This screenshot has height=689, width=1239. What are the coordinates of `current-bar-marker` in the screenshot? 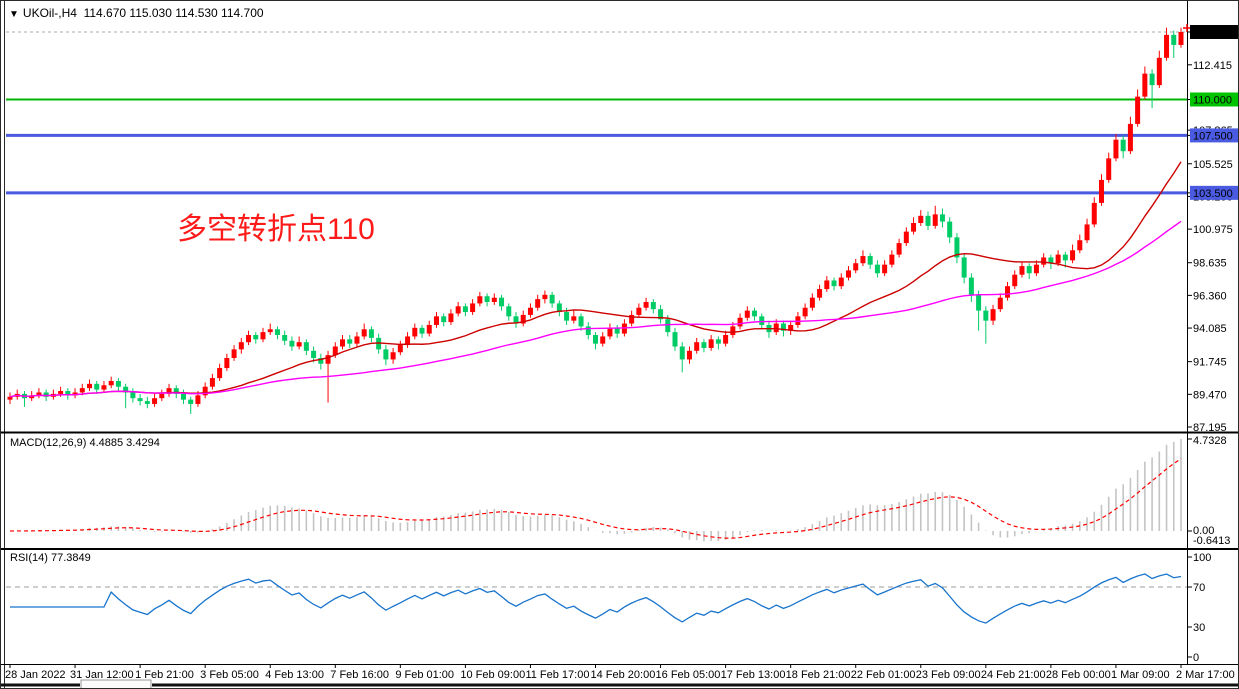 It's located at (1187, 28).